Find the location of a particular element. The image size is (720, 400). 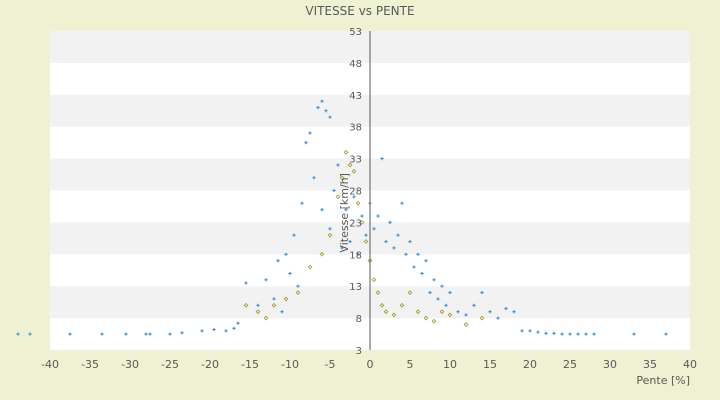

x-tick-label: -30 is located at coordinates (130, 364).